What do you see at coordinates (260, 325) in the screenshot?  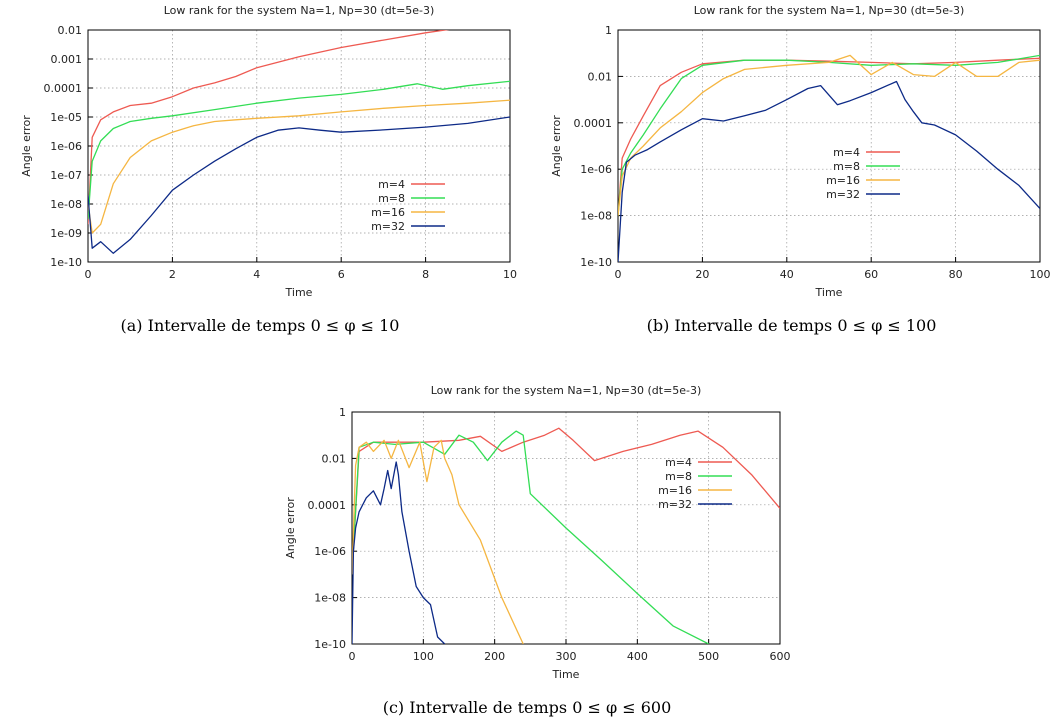 I see `caption-a: (a) Intervalle de temps 0 ≤ φ ≤ 10` at bounding box center [260, 325].